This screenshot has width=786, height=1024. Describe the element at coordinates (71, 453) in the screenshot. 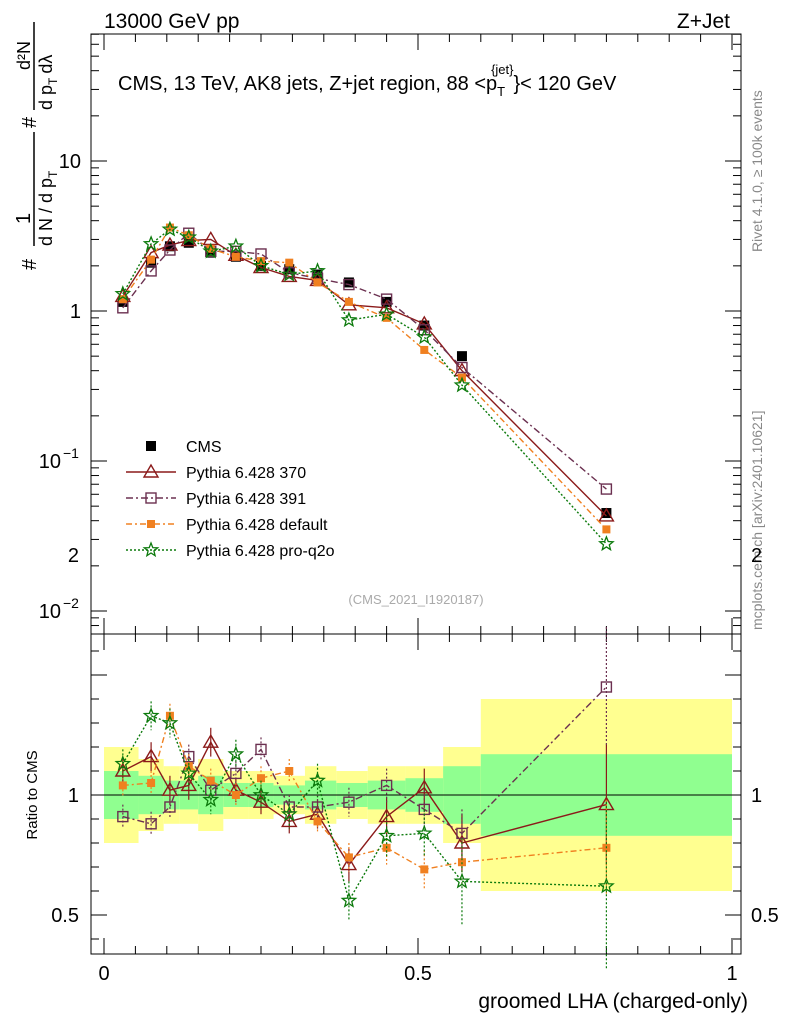

I see `top-ytick-exp-2: −1` at that location.